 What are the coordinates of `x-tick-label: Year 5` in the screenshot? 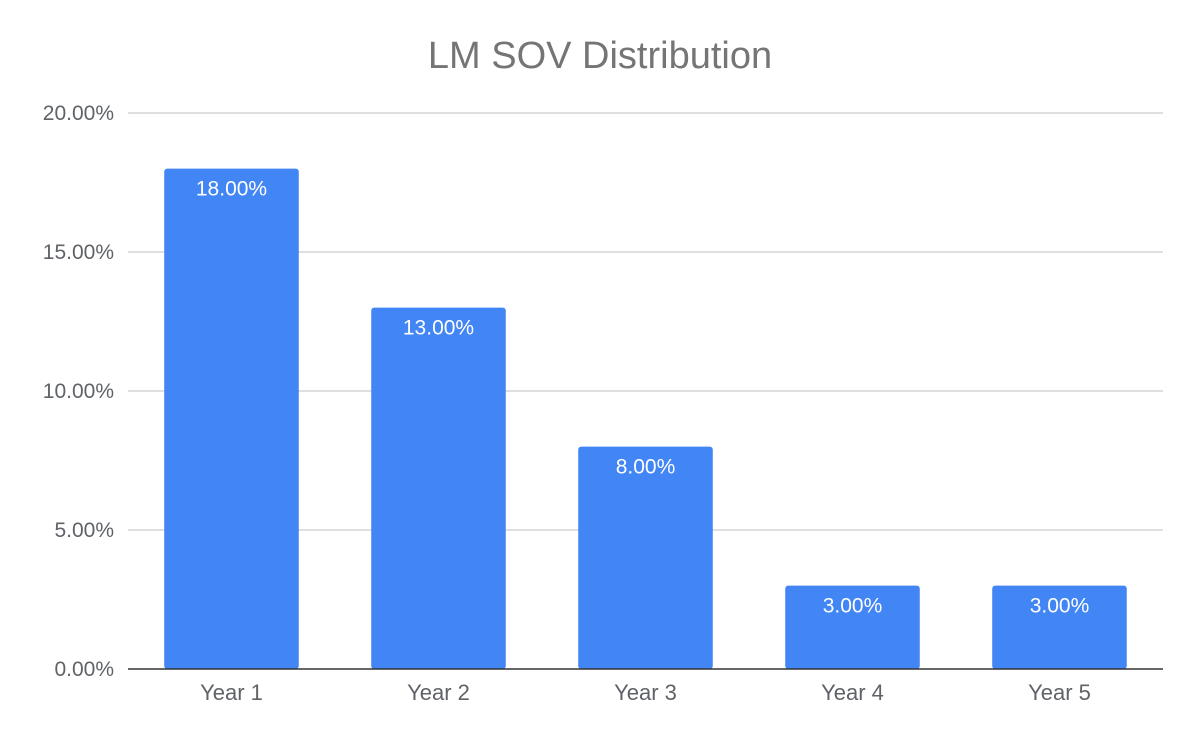 It's located at (1059, 692).